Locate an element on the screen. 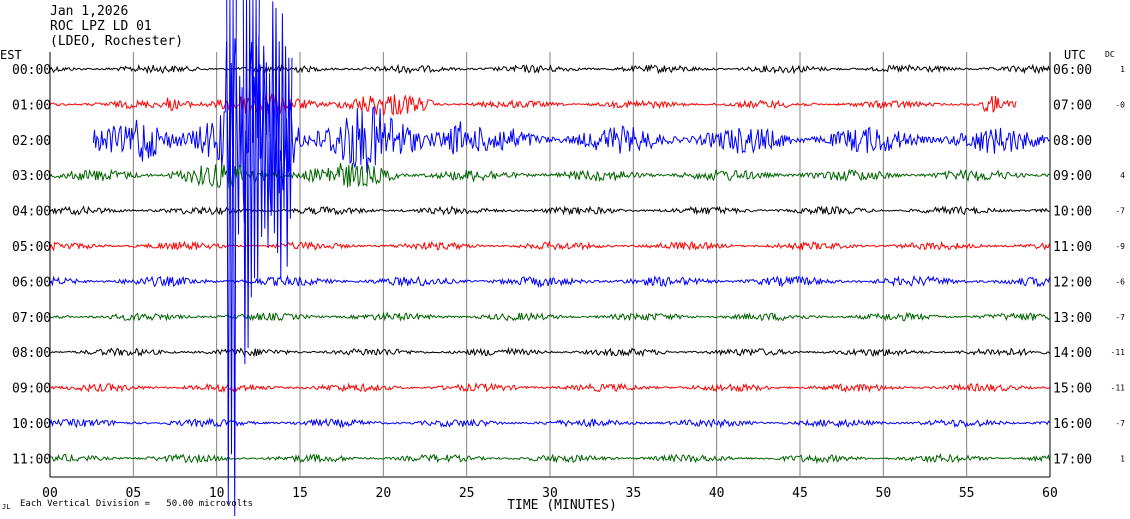 The image size is (1130, 519). est-hour-label: 06:00 is located at coordinates (31, 282).